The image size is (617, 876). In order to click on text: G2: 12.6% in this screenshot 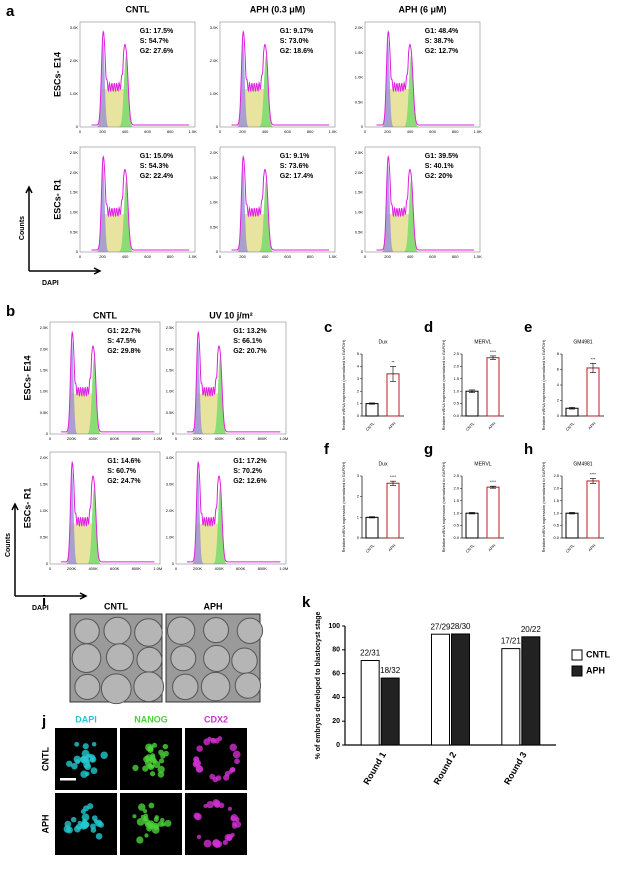, I will do `click(250, 481)`.